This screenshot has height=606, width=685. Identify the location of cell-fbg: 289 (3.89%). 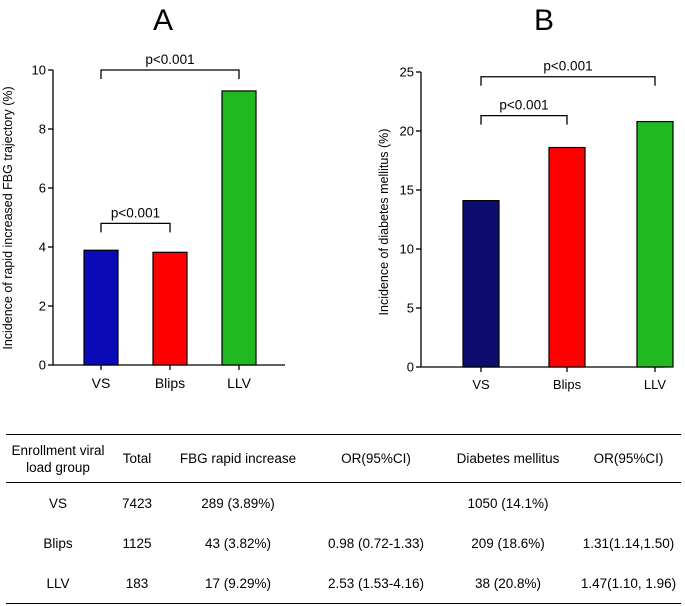
(238, 503).